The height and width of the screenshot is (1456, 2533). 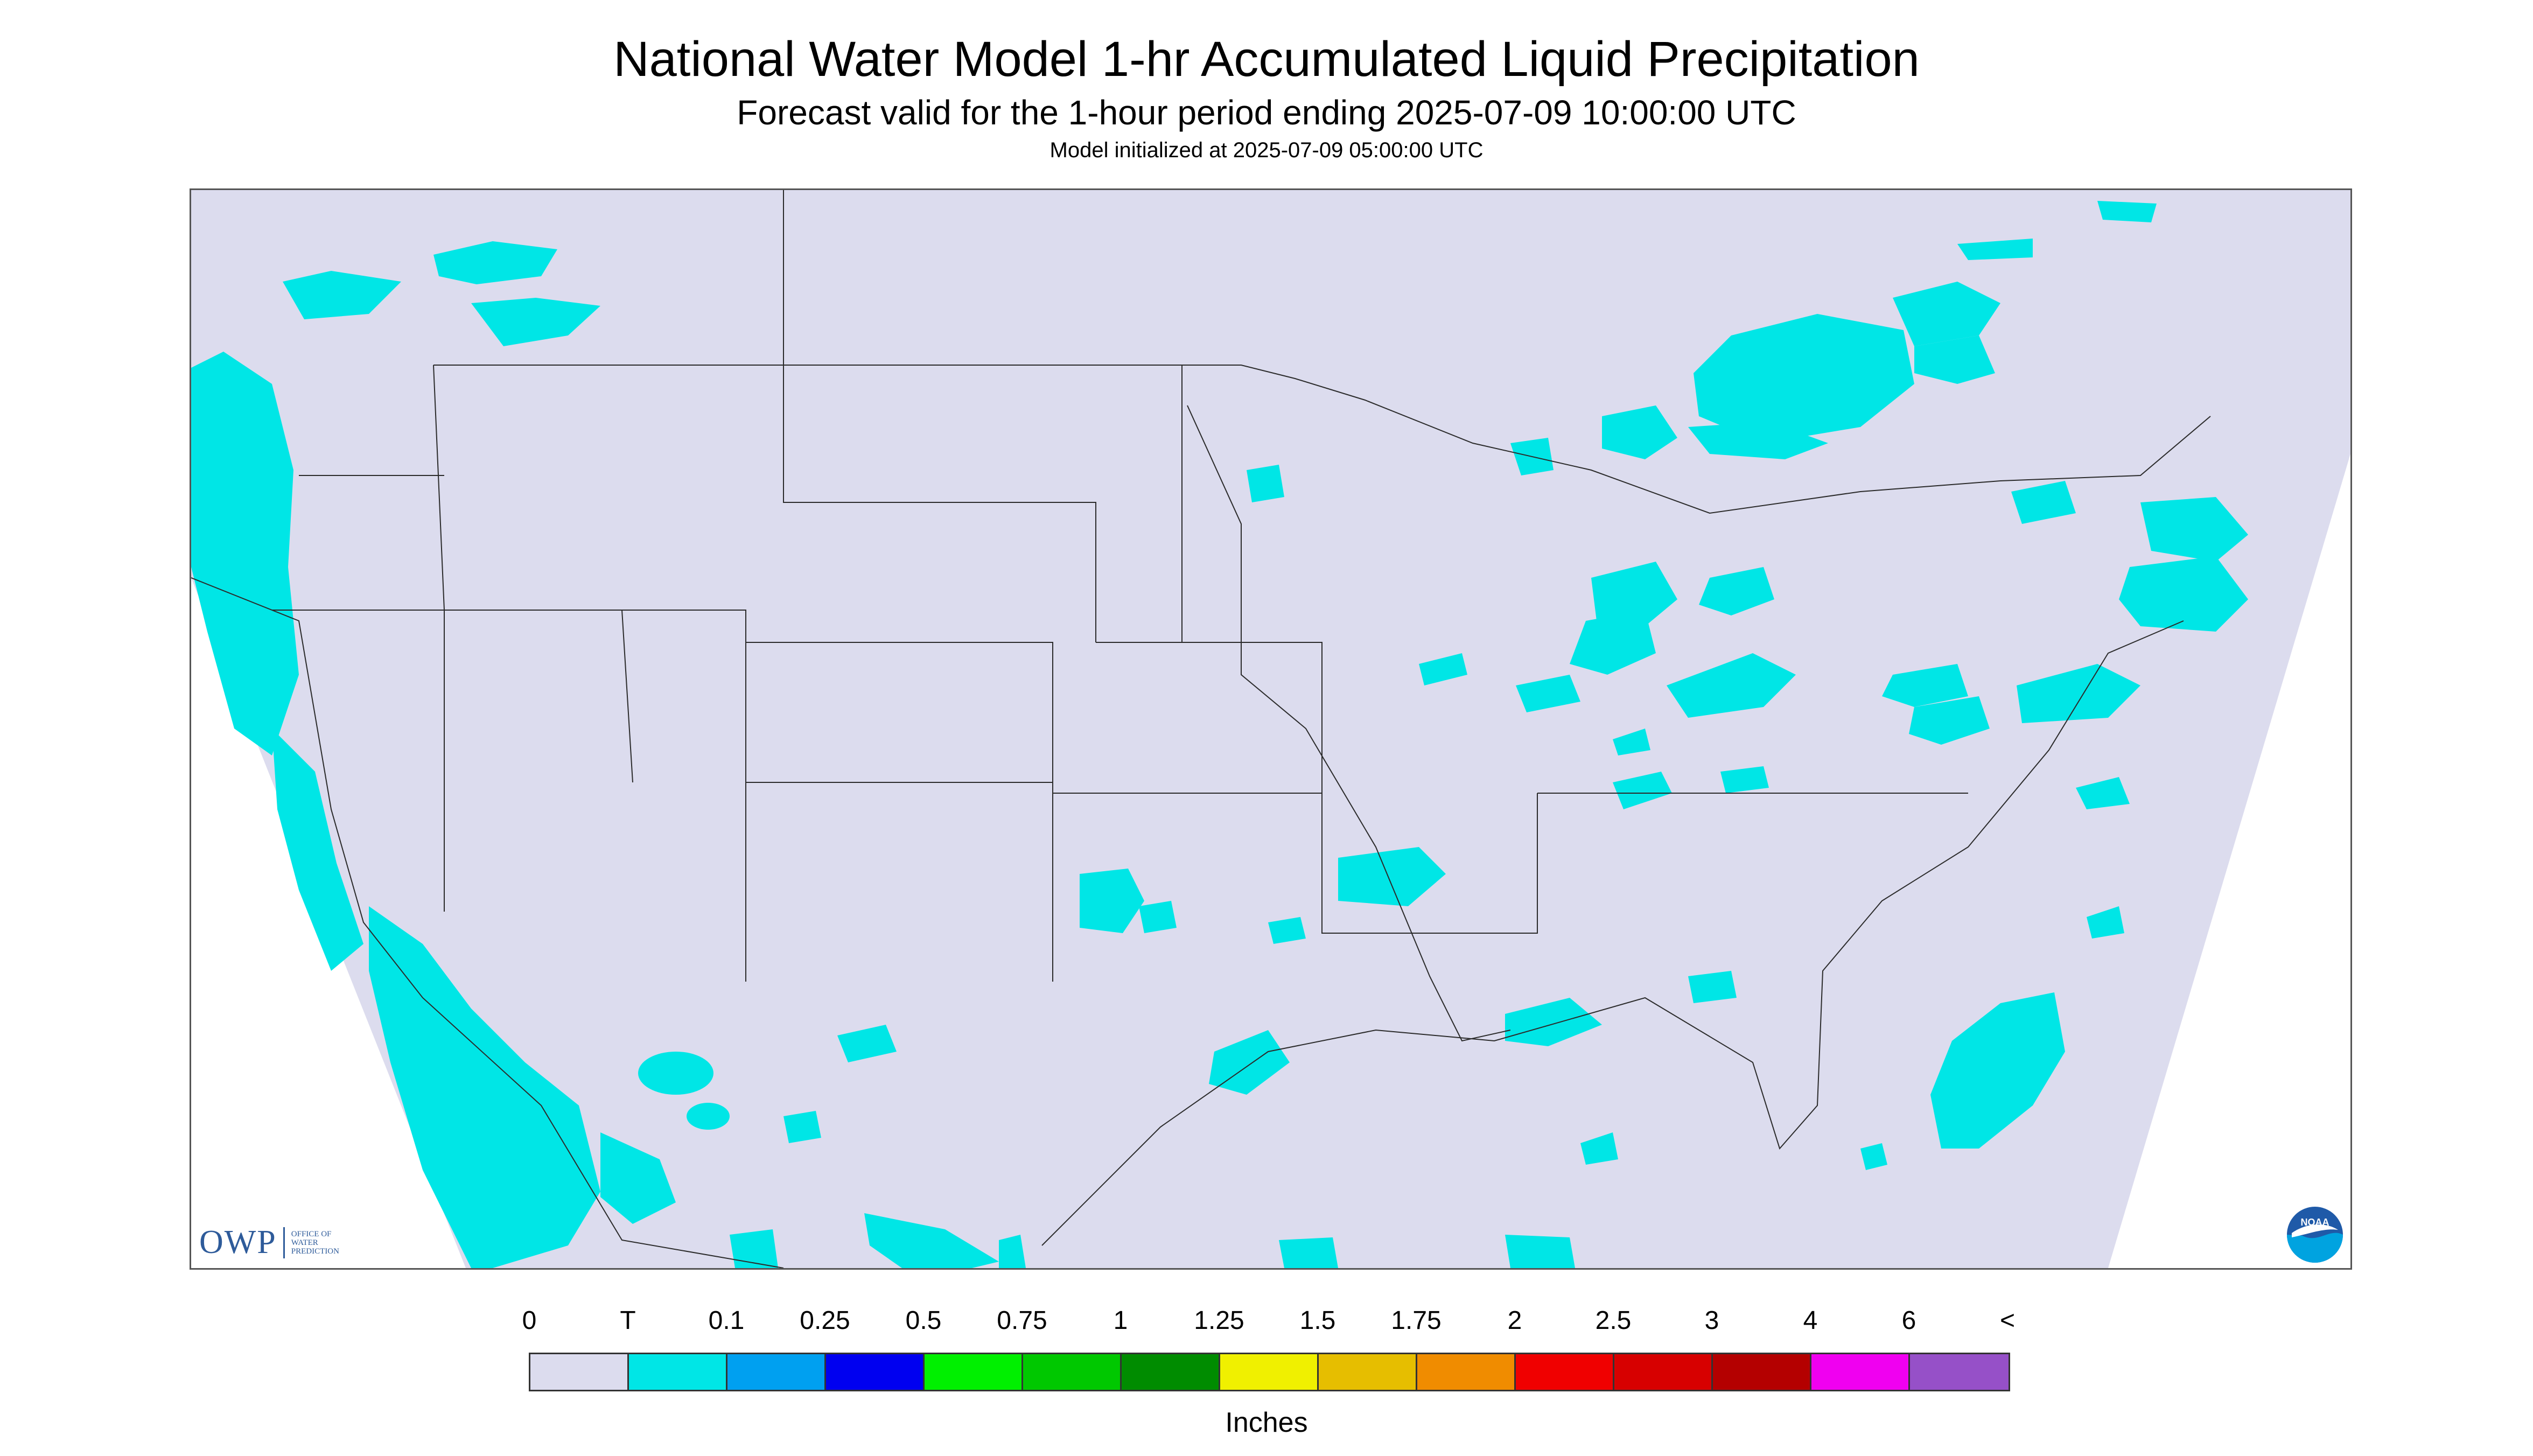 I want to click on legend-tick-label: 6, so click(x=1909, y=1320).